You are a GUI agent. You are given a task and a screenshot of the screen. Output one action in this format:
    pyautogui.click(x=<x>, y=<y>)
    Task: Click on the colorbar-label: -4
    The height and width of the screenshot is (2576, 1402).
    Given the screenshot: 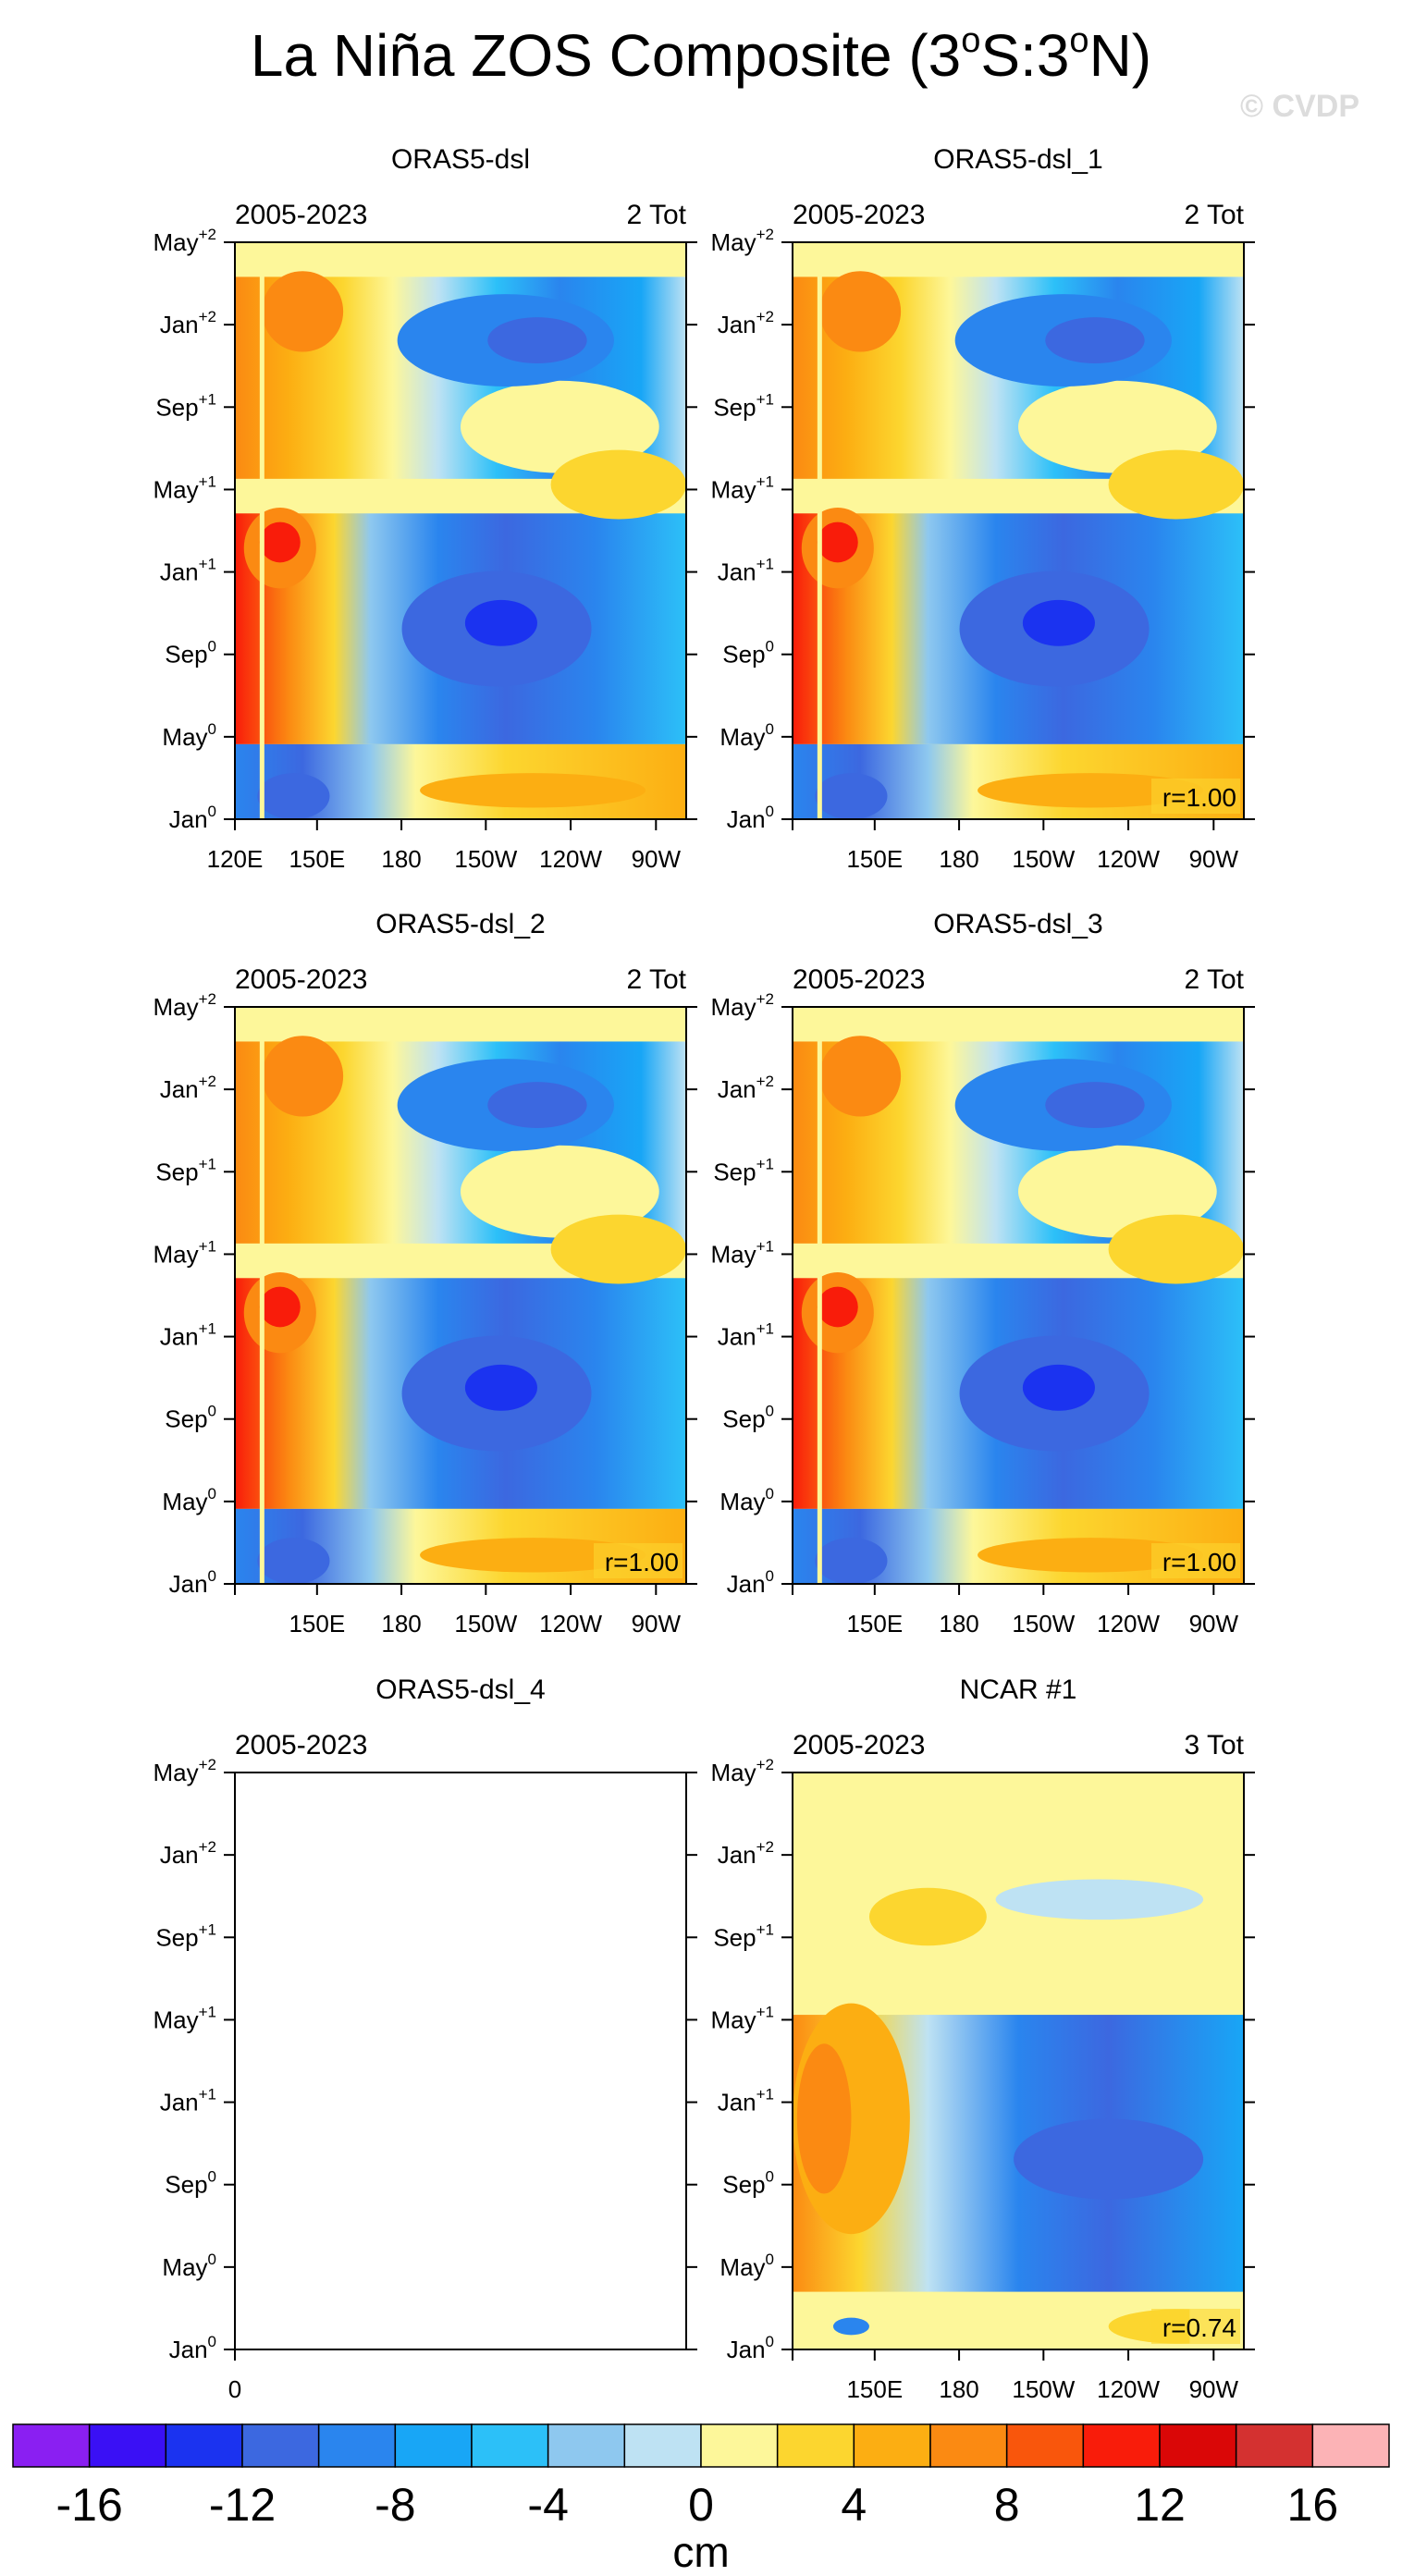 What is the action you would take?
    pyautogui.click(x=547, y=2505)
    